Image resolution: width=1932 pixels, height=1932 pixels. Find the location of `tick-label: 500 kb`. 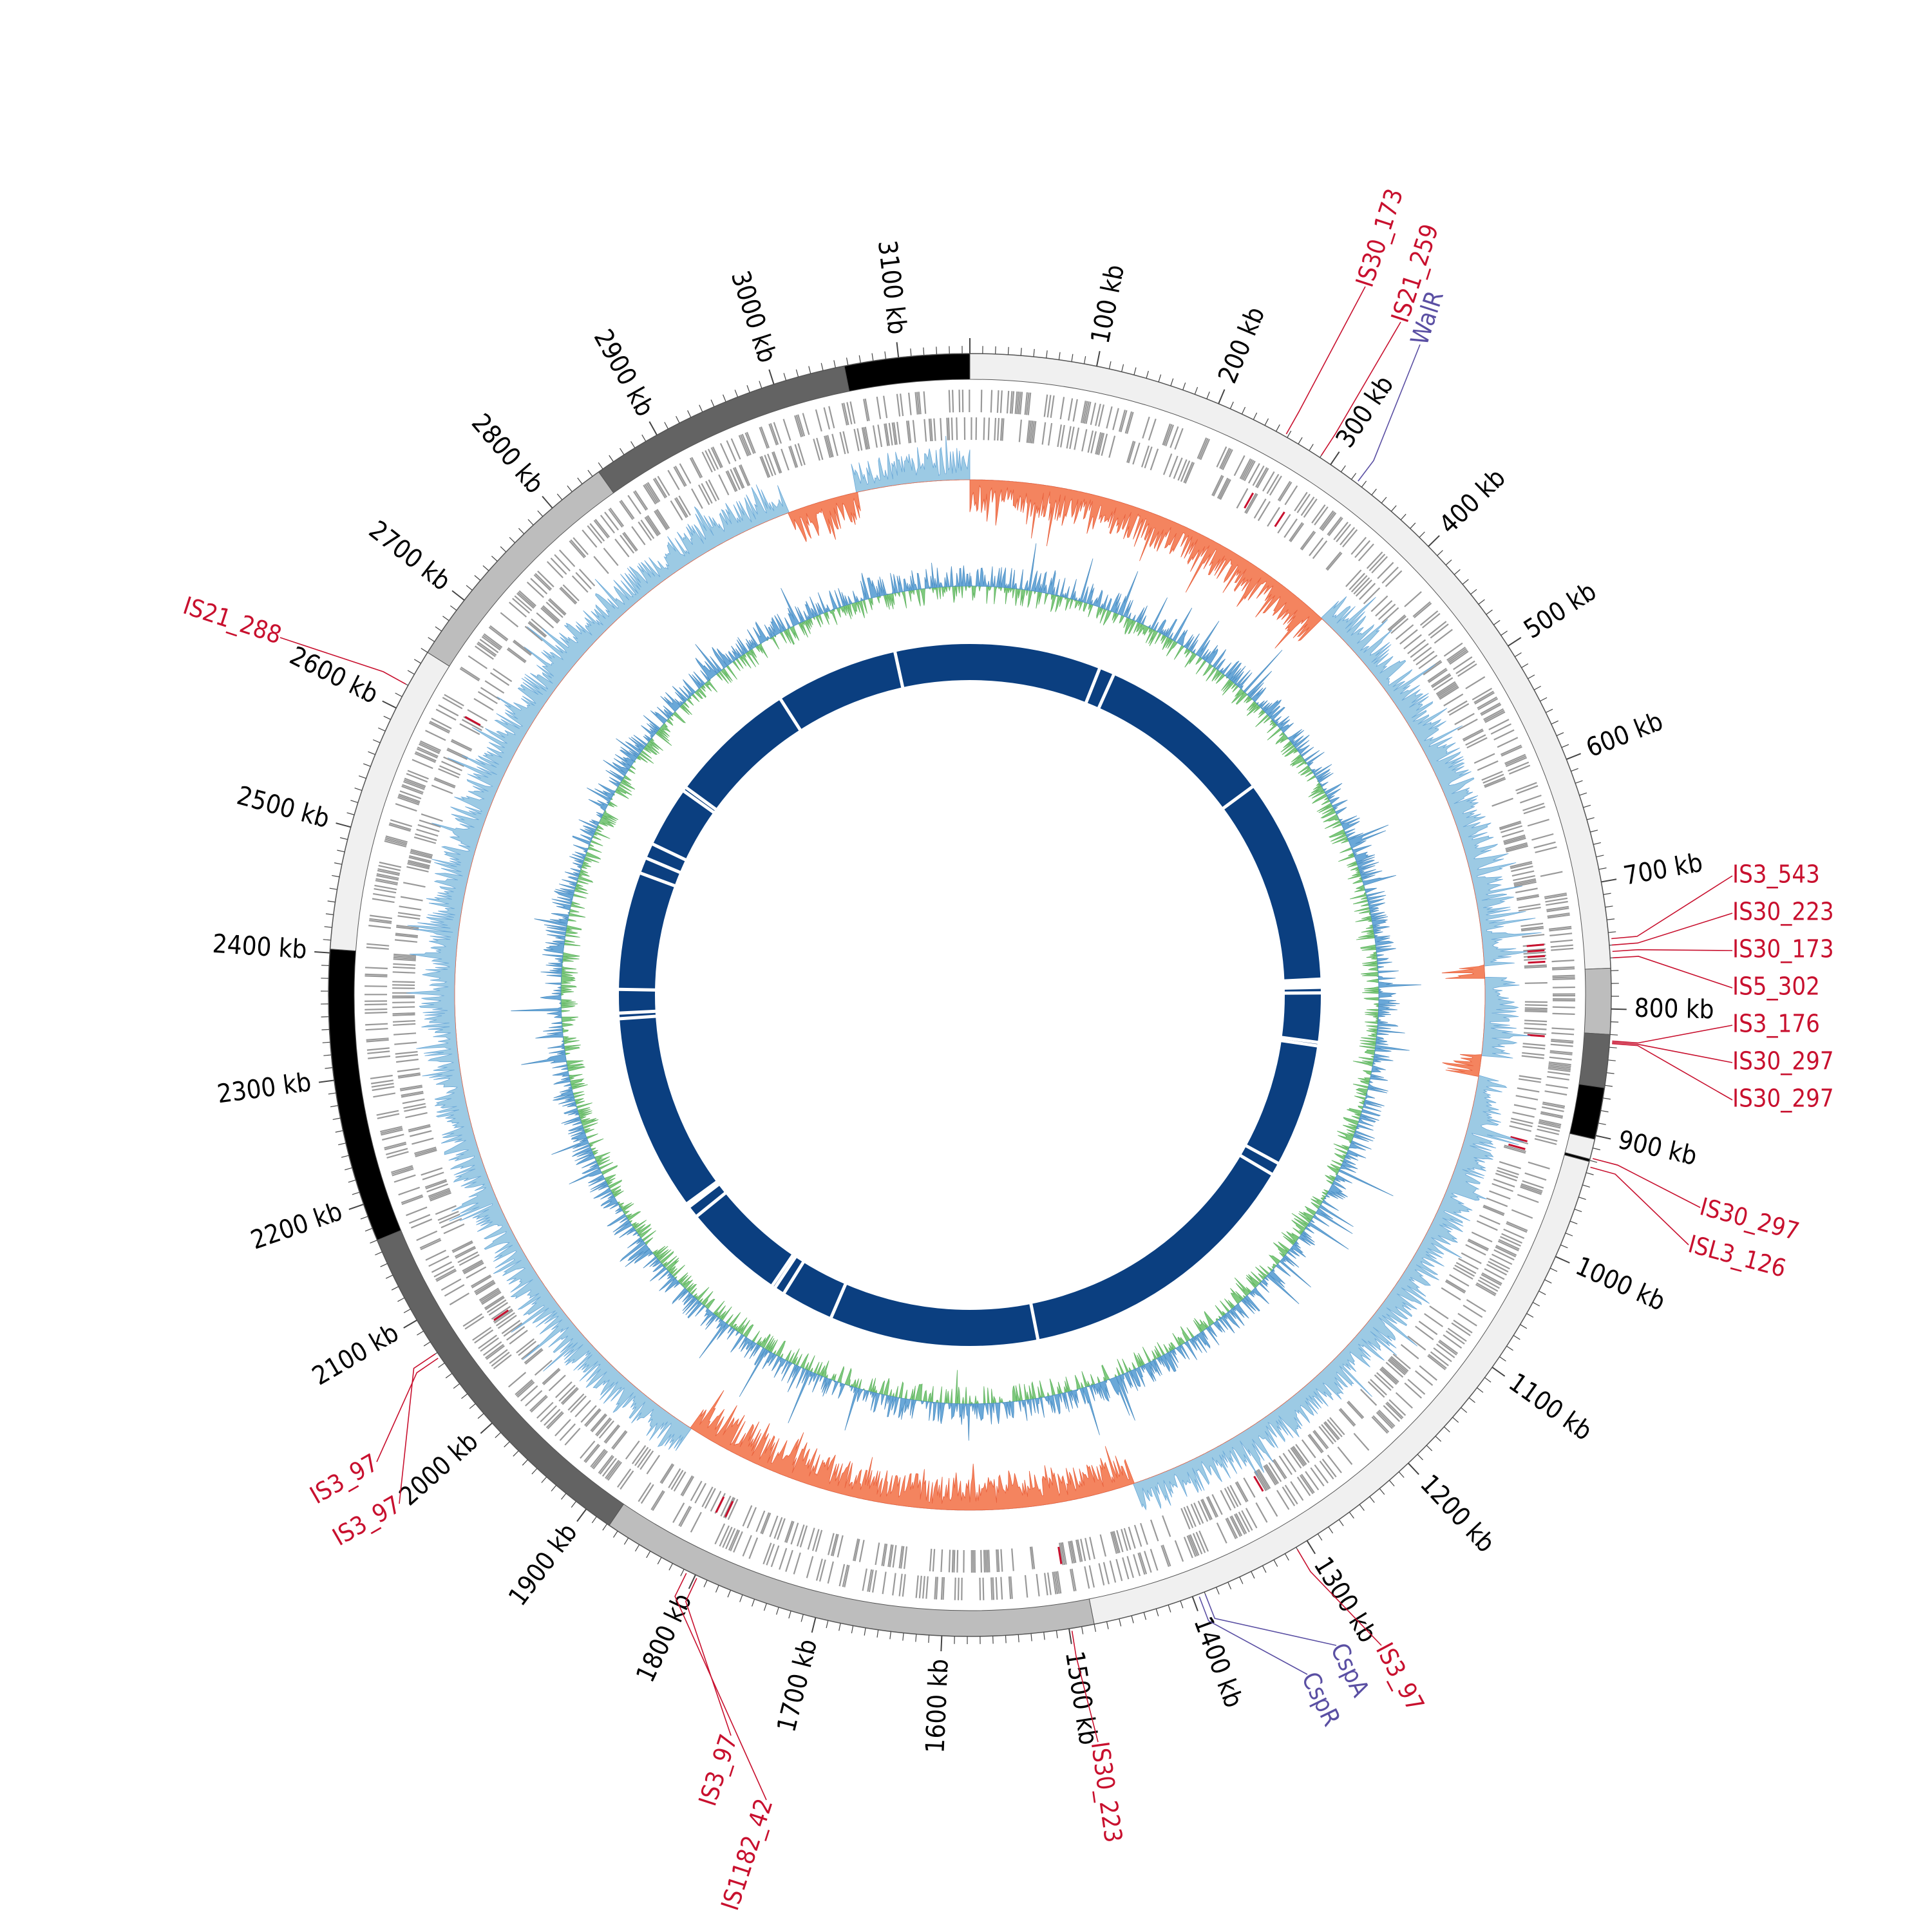

tick-label: 500 kb is located at coordinates (1560, 610).